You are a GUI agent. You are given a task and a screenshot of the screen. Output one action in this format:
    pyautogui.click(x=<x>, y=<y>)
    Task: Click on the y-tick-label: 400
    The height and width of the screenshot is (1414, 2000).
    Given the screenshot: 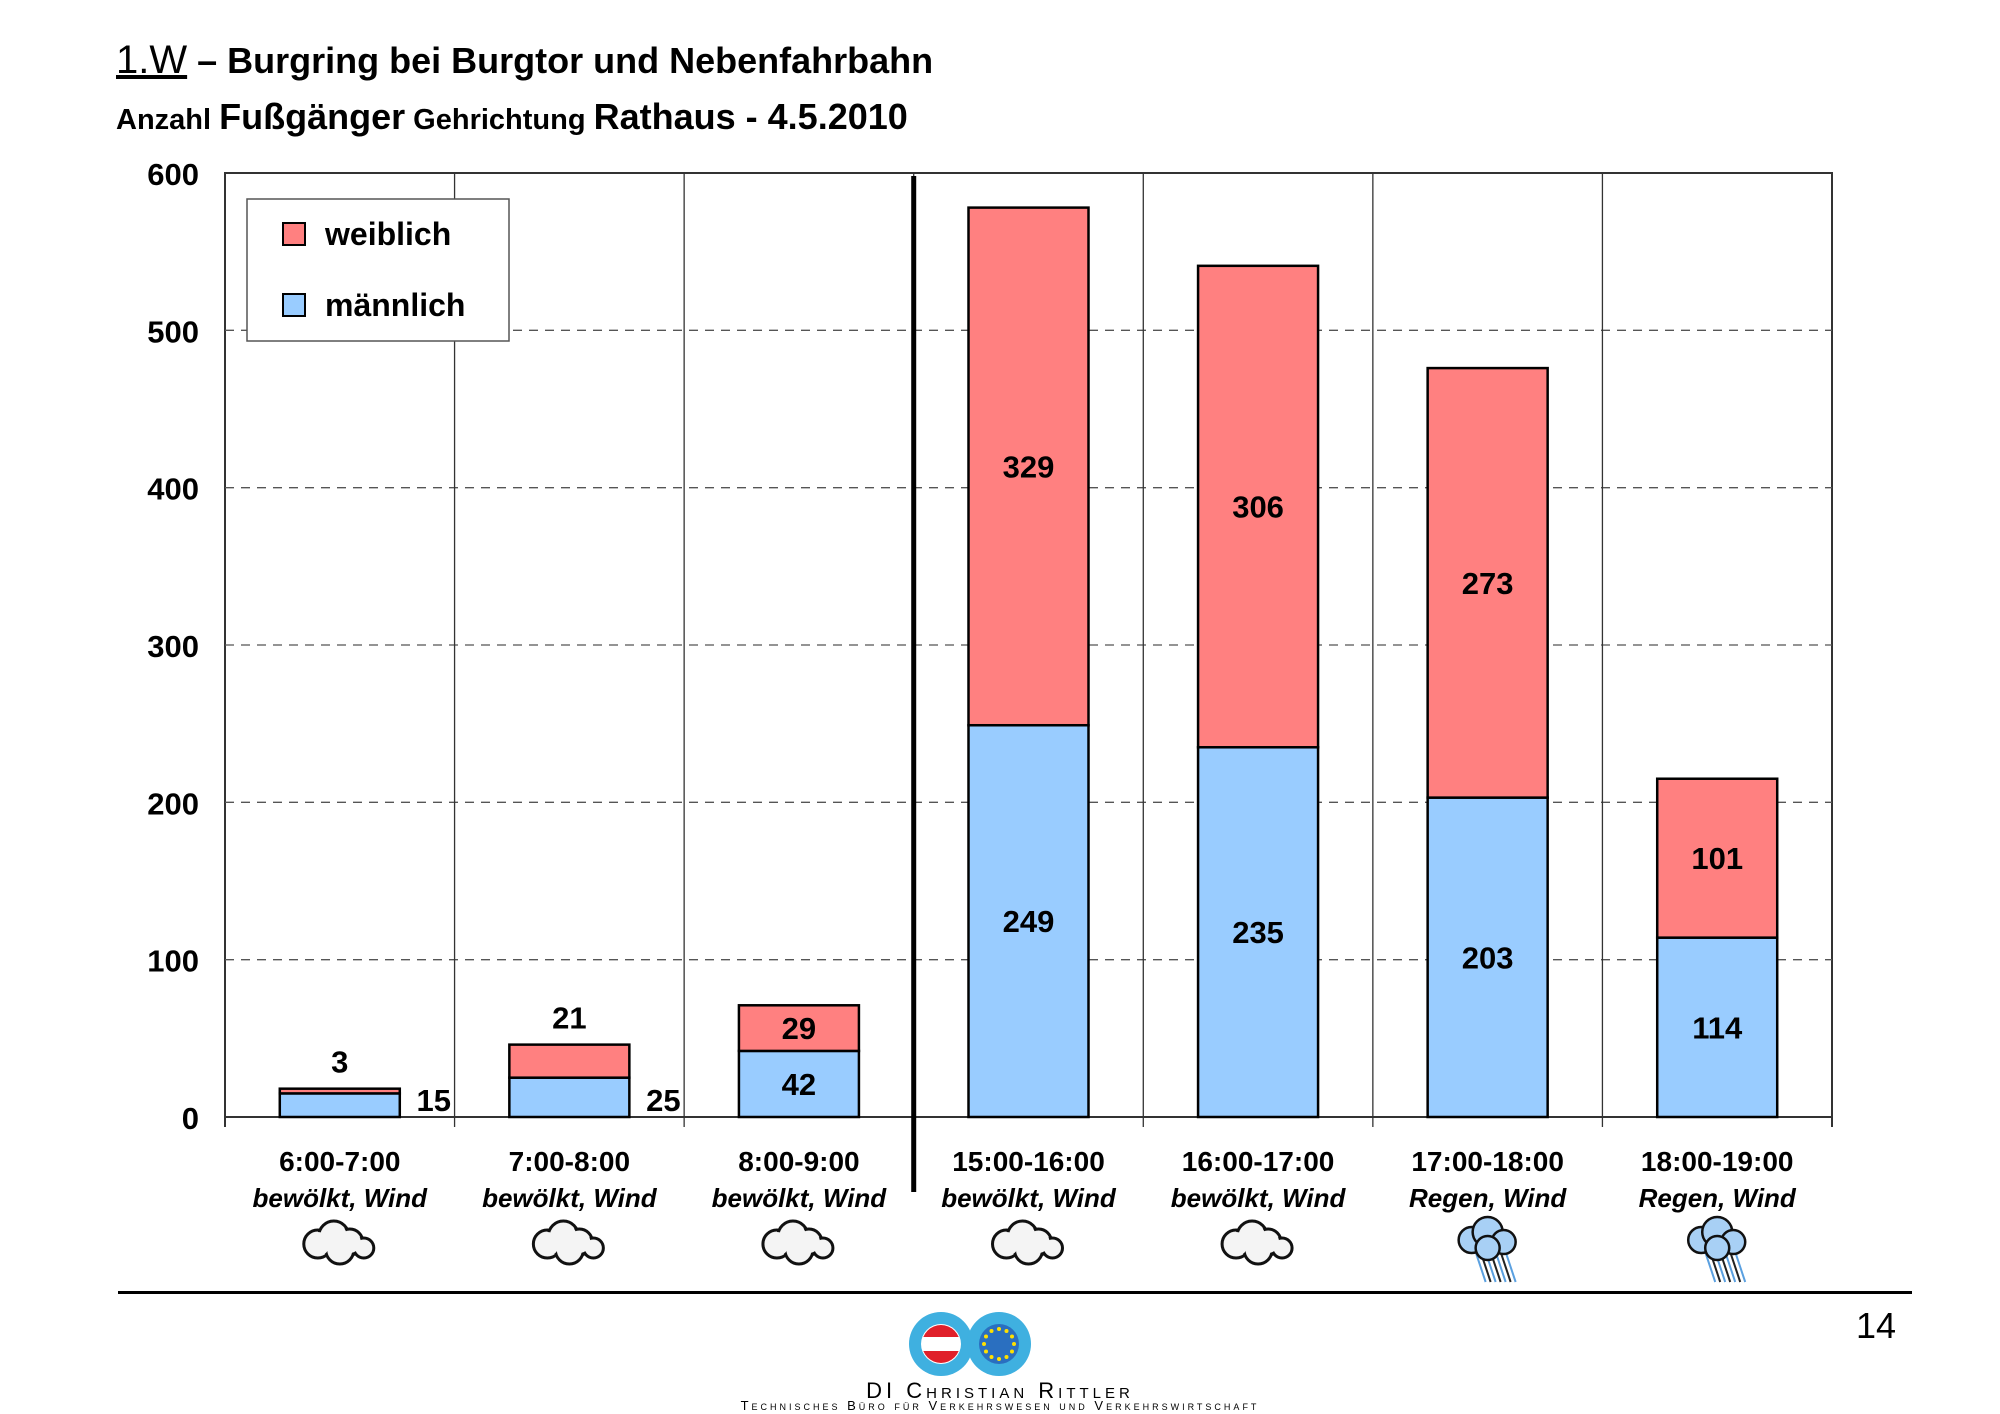 What is the action you would take?
    pyautogui.click(x=173, y=489)
    